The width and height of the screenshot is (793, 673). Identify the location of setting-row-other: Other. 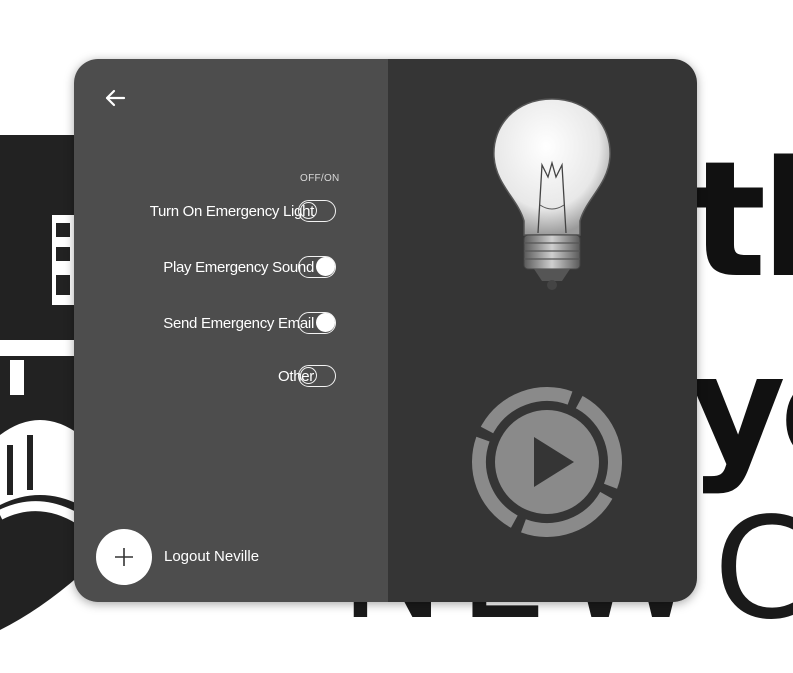
(206, 376).